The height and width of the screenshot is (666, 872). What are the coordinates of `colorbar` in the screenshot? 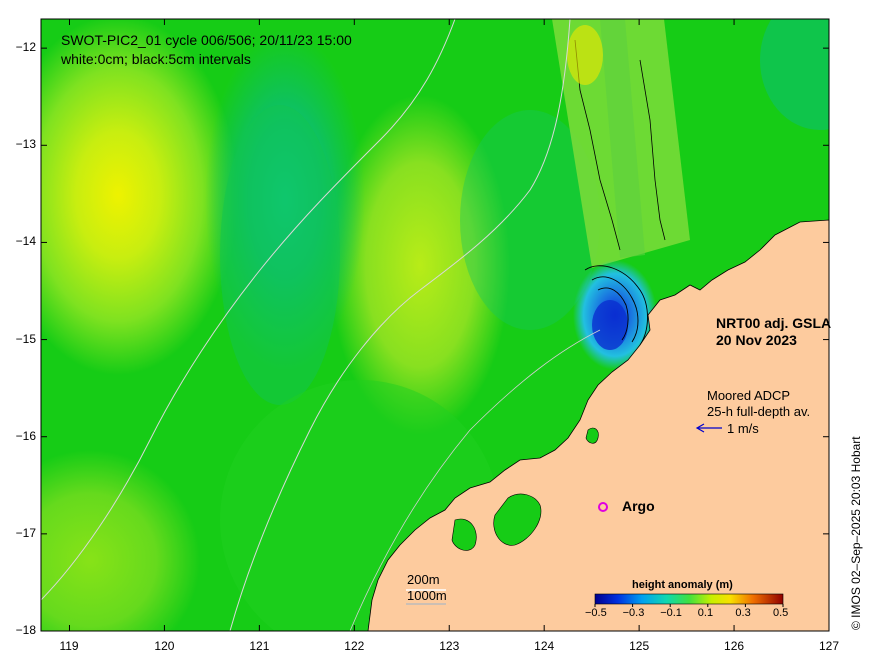 It's located at (689, 600).